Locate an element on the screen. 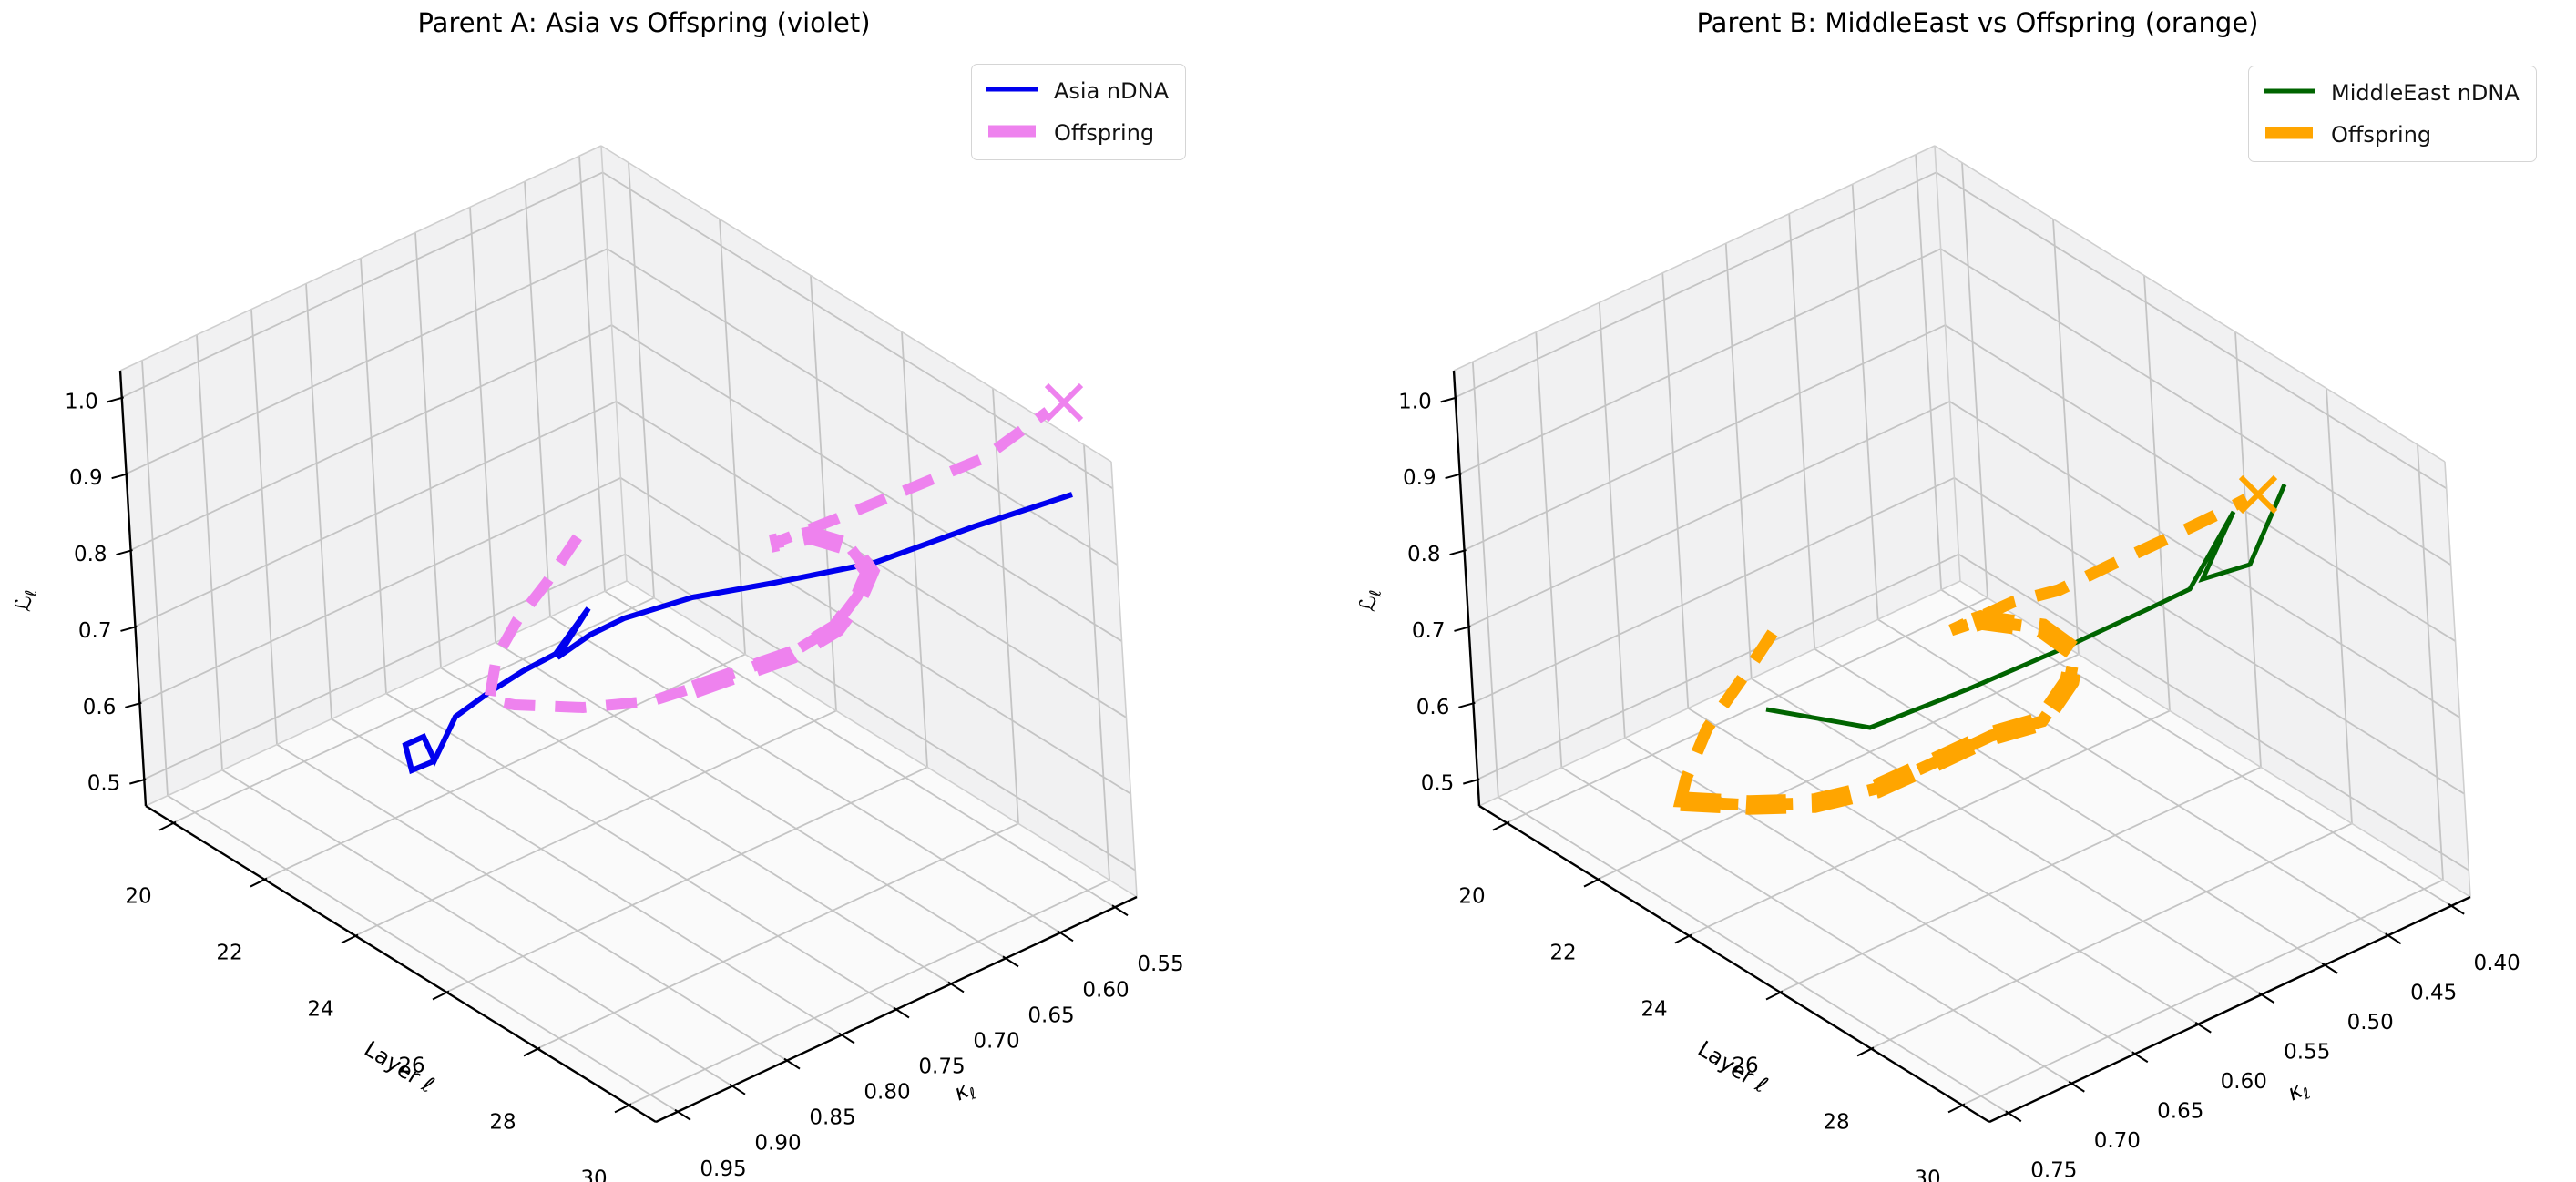 The height and width of the screenshot is (1182, 2576). left-plot-title: Parent A: Asia vs Offspring (violet) is located at coordinates (644, 22).